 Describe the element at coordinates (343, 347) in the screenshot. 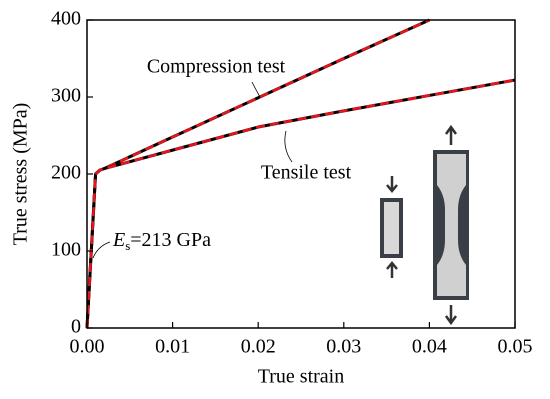

I see `x-tick-label: 0.03` at that location.